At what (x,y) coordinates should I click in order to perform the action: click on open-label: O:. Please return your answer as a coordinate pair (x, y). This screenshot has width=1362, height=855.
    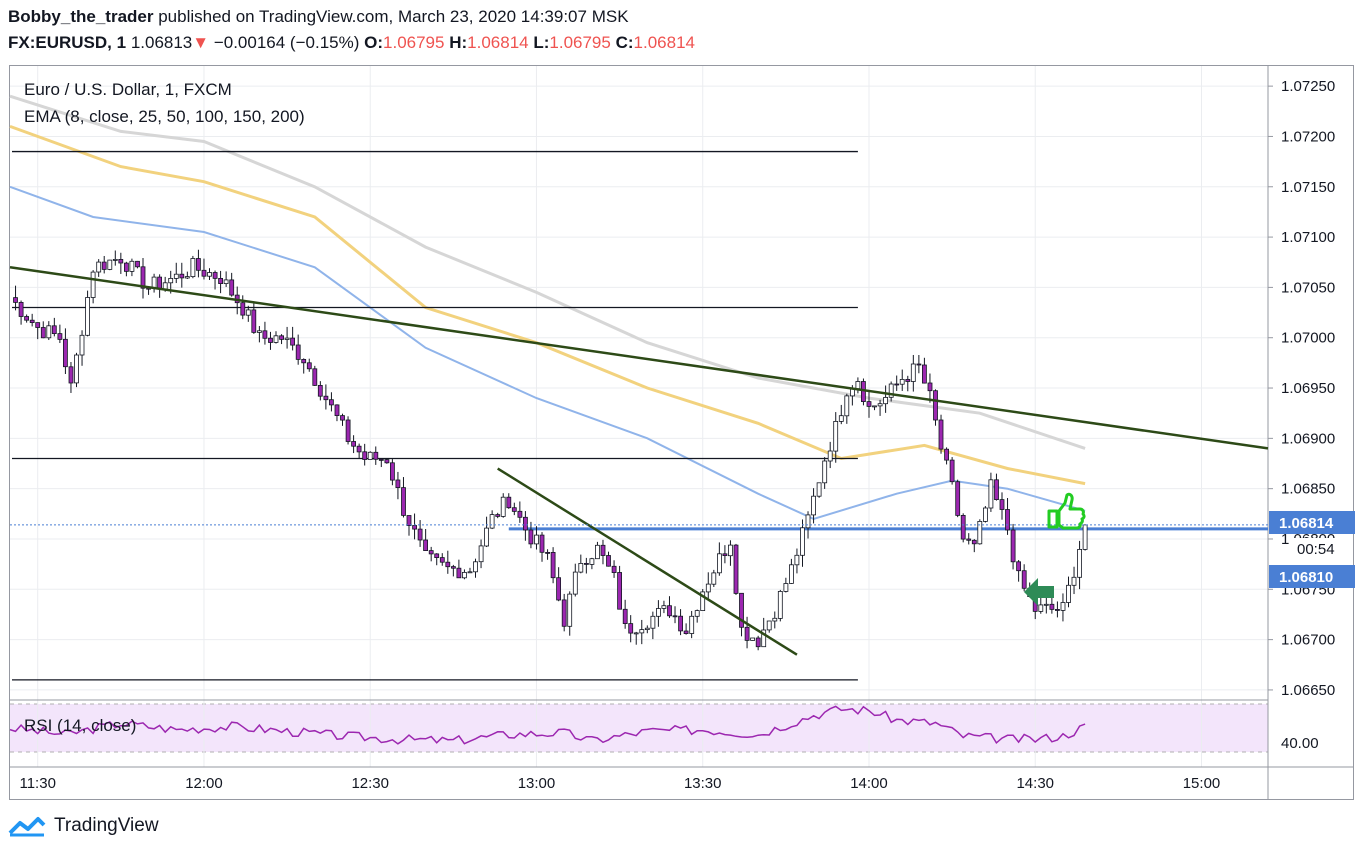
    Looking at the image, I should click on (374, 42).